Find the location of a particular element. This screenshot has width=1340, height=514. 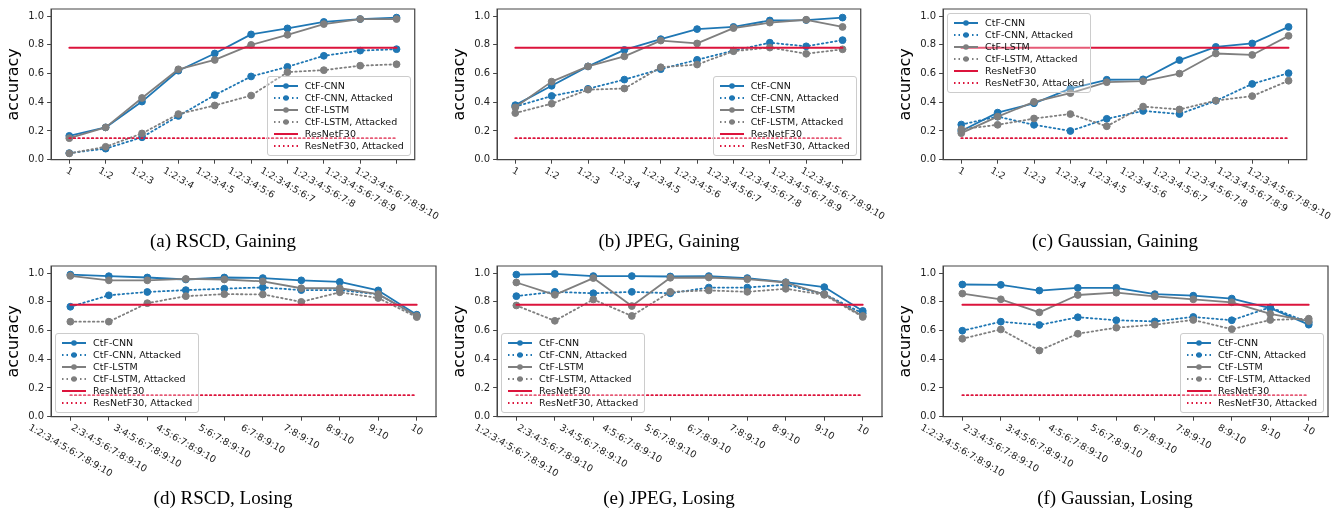

text: (f) Gaussian, Losing is located at coordinates (1115, 498).